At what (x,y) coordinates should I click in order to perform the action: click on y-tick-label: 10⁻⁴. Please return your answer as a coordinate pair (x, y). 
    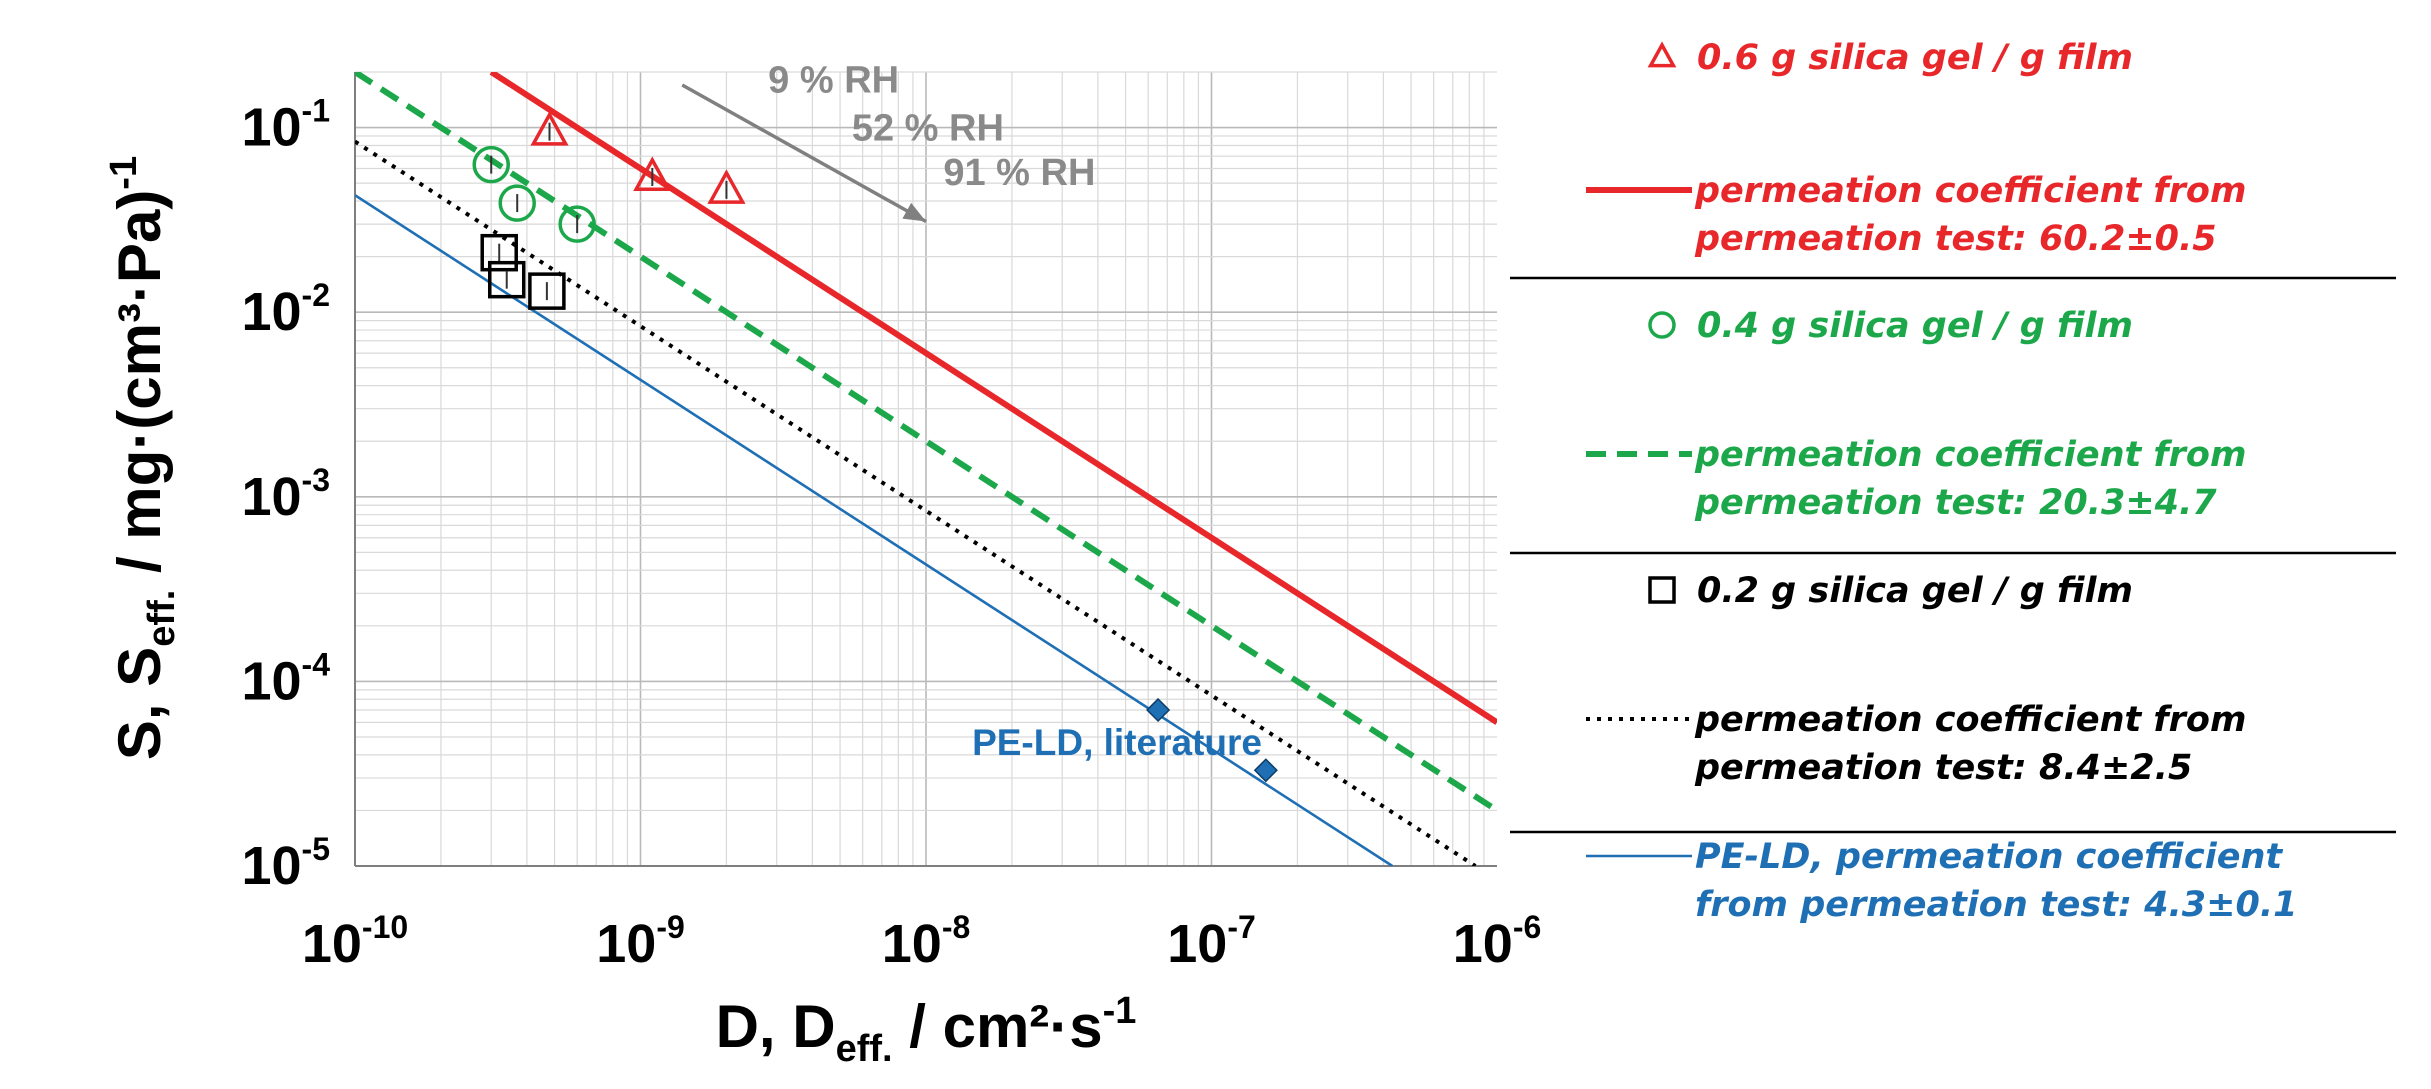
    Looking at the image, I should click on (285, 678).